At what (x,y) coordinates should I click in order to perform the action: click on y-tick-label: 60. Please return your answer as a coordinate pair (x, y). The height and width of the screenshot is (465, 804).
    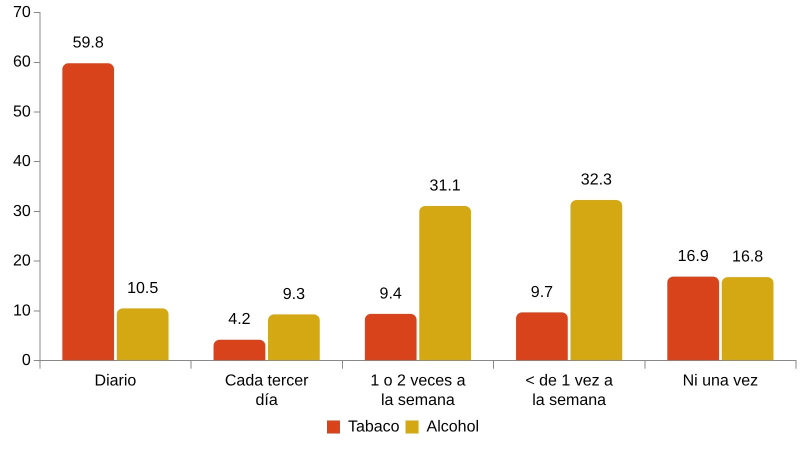
    Looking at the image, I should click on (22, 62).